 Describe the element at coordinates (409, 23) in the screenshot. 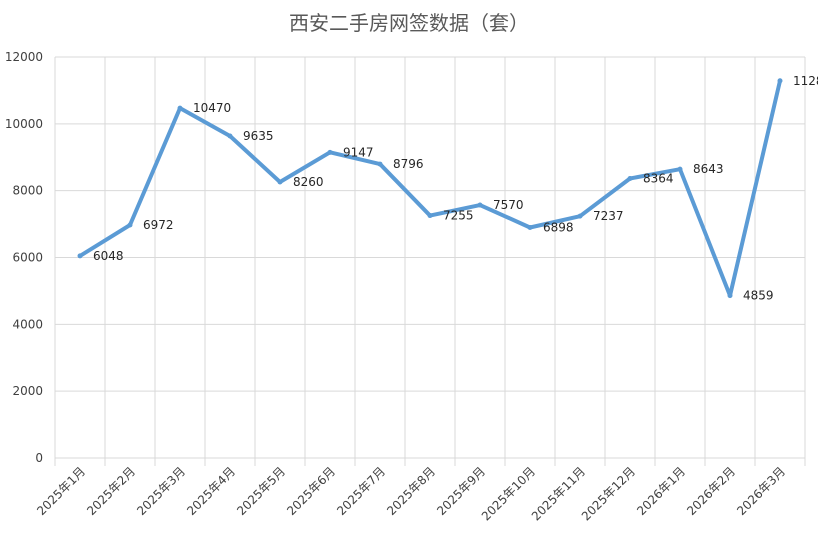

I see `chart-title: 西安二手房网签数据（套）` at that location.